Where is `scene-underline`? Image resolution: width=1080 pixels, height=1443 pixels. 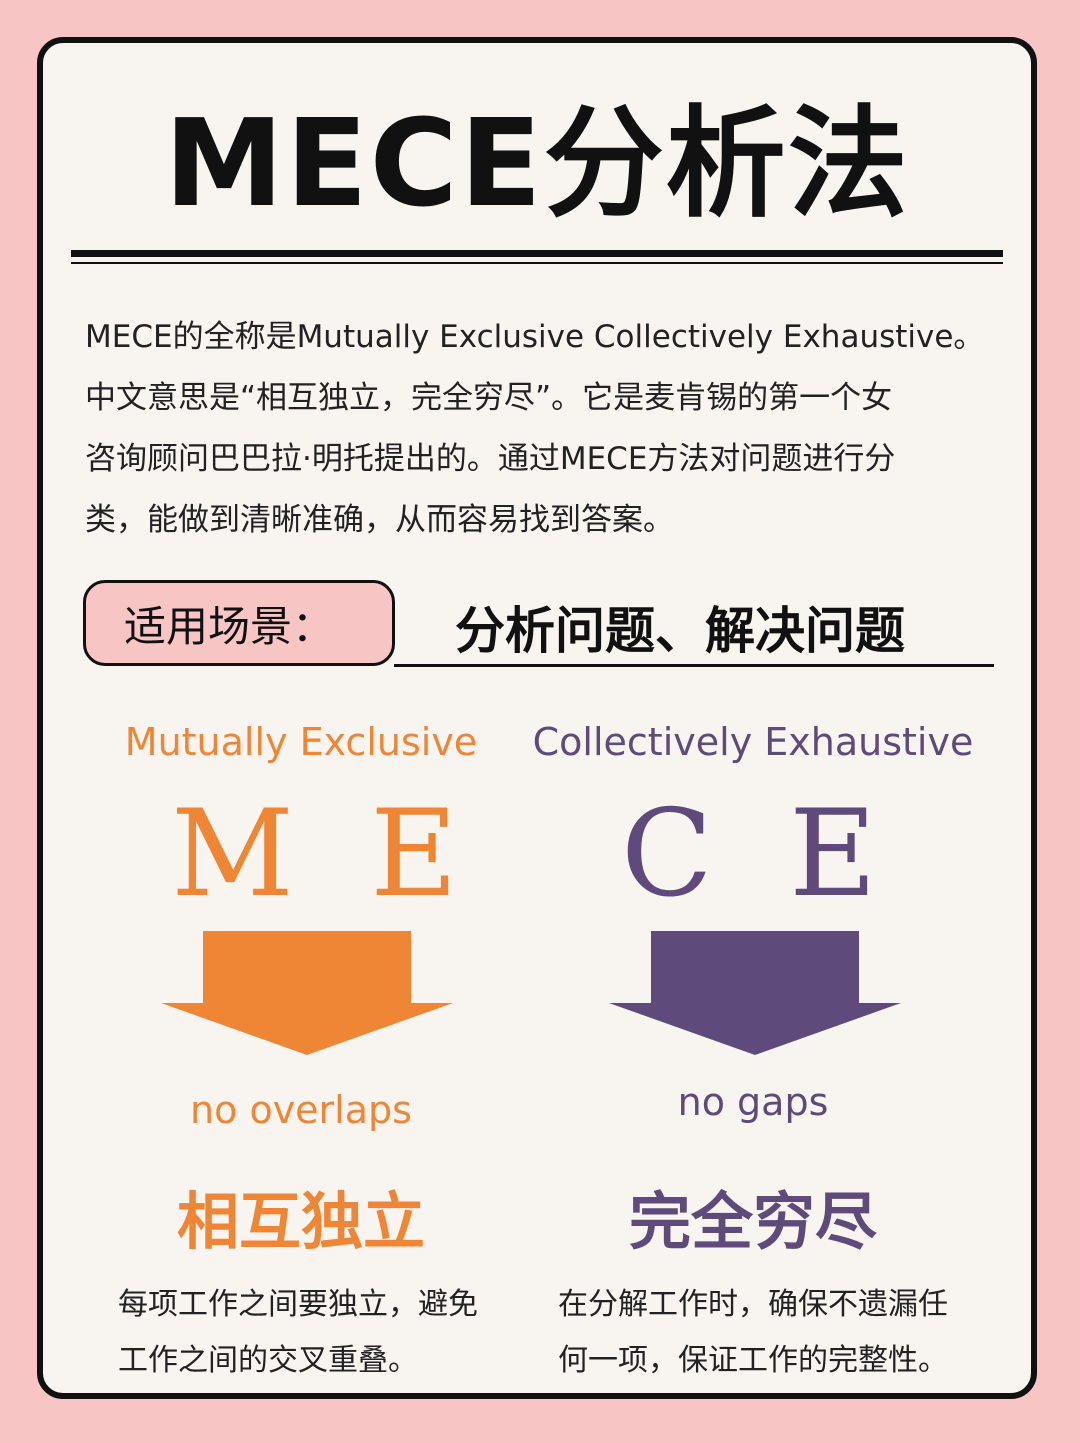 scene-underline is located at coordinates (694, 665).